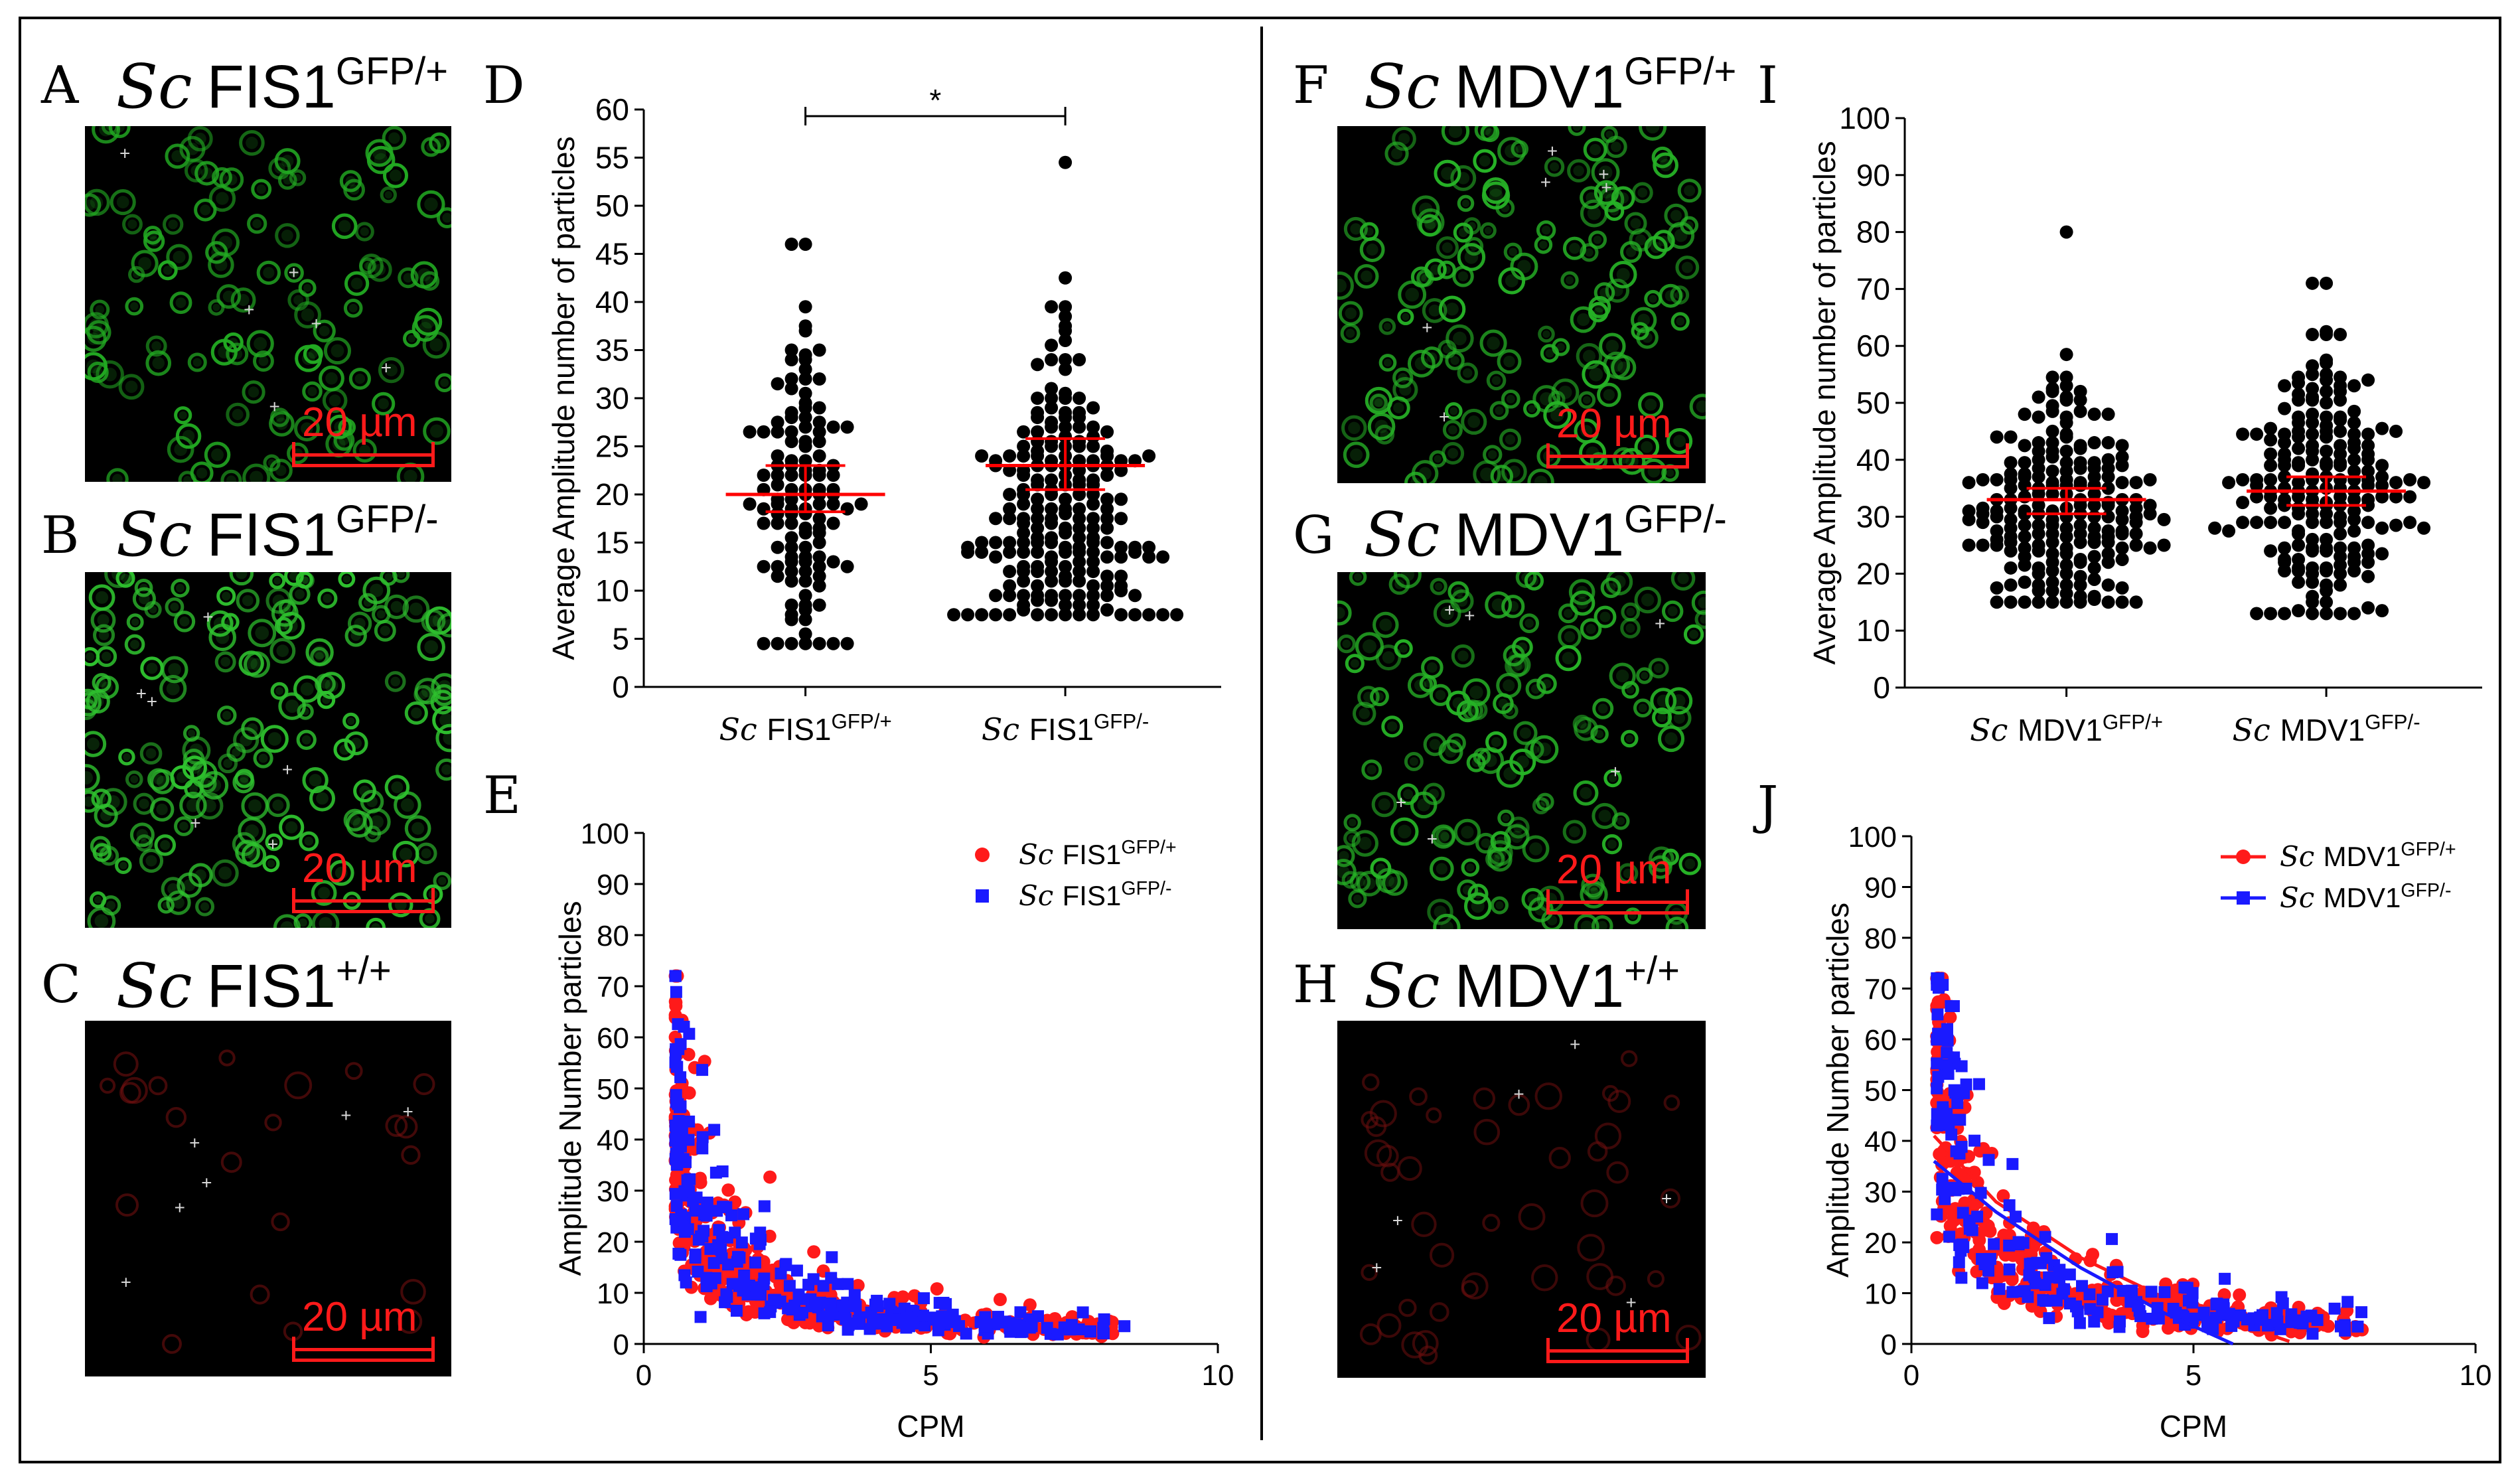  I want to click on y-tick-label: 90, so click(1880, 888).